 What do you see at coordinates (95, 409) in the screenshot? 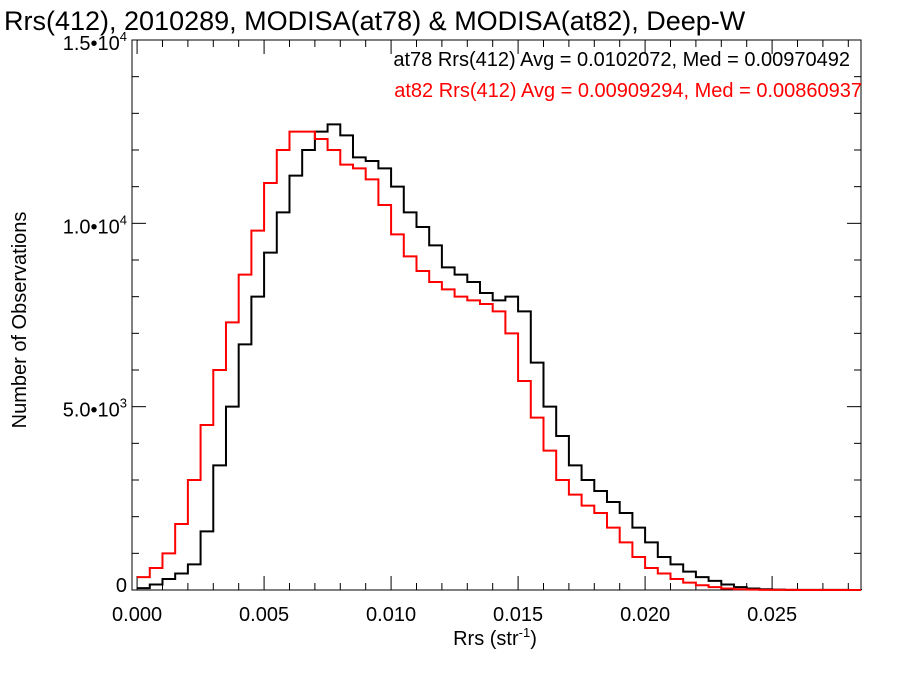
I see `y-tick-label: 5.0•103` at bounding box center [95, 409].